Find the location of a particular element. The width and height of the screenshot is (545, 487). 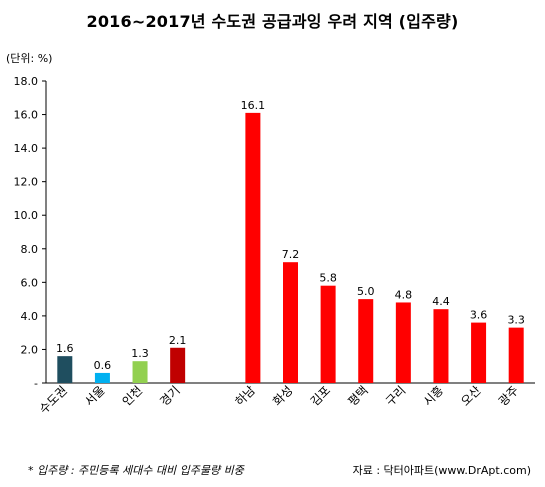

x-category-label: 광주 is located at coordinates (509, 396).